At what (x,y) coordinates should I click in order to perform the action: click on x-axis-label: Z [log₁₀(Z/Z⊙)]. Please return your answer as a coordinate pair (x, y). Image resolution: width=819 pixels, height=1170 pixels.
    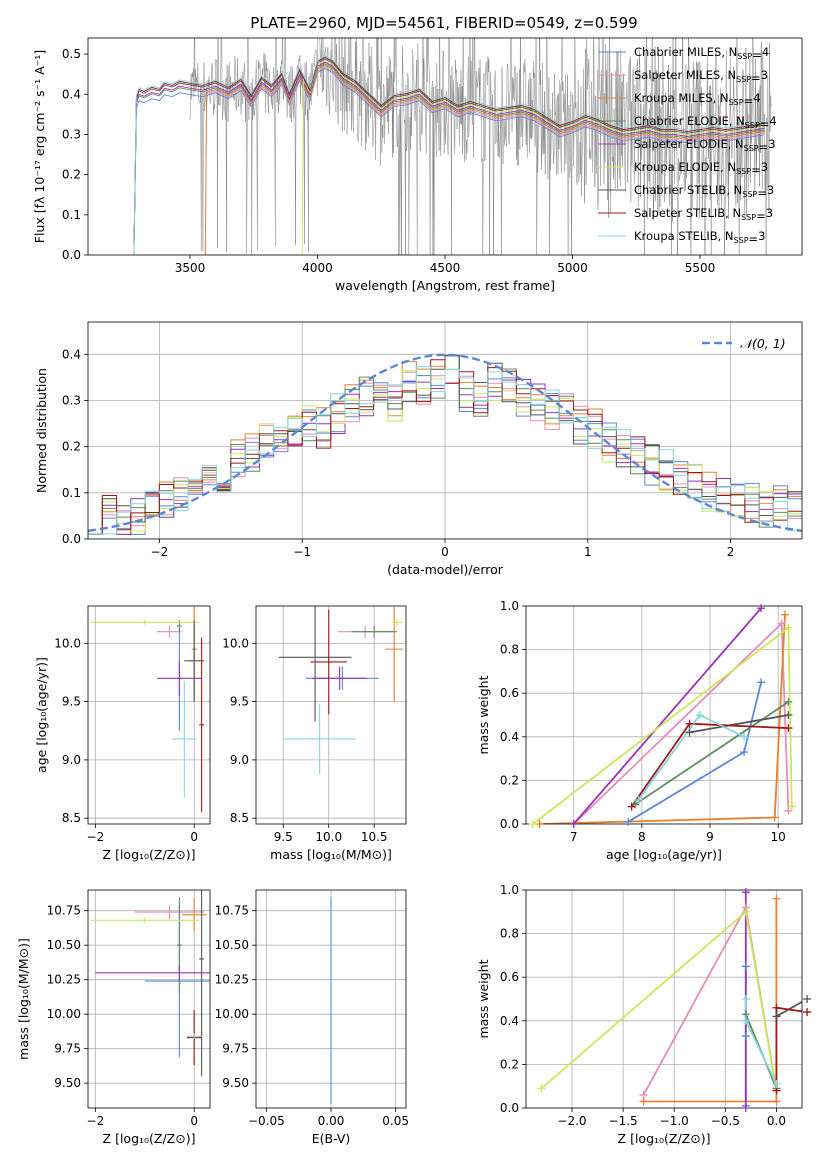
    Looking at the image, I should click on (149, 1138).